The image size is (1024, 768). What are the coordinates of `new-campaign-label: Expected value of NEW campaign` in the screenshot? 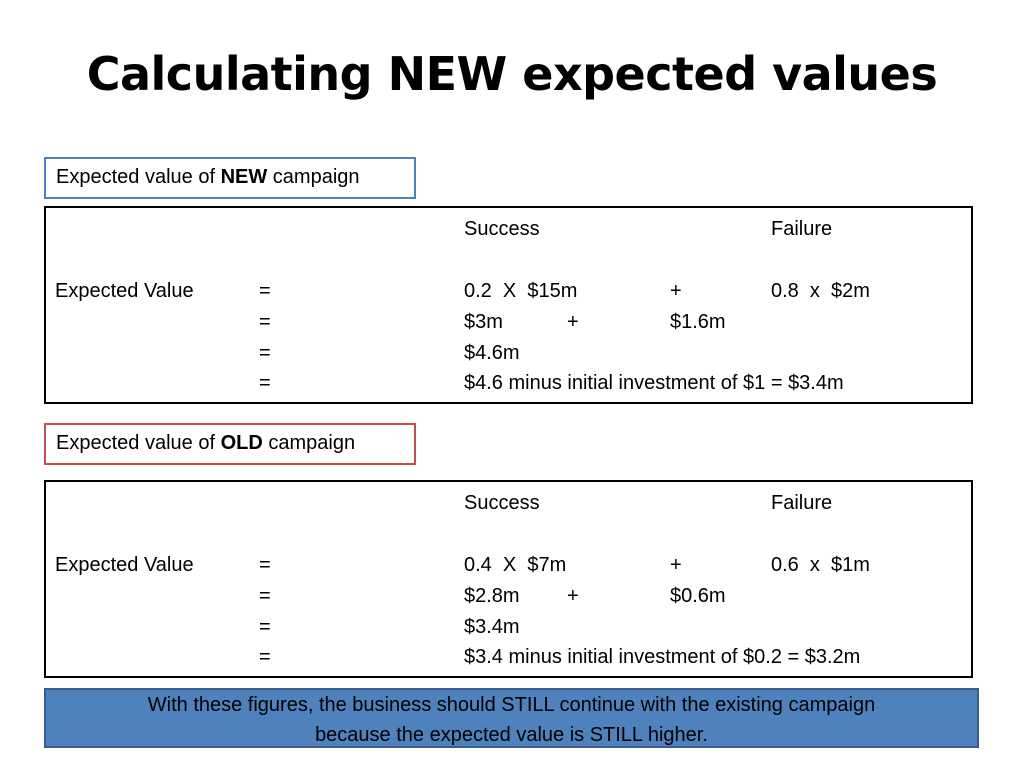 It's located at (230, 178).